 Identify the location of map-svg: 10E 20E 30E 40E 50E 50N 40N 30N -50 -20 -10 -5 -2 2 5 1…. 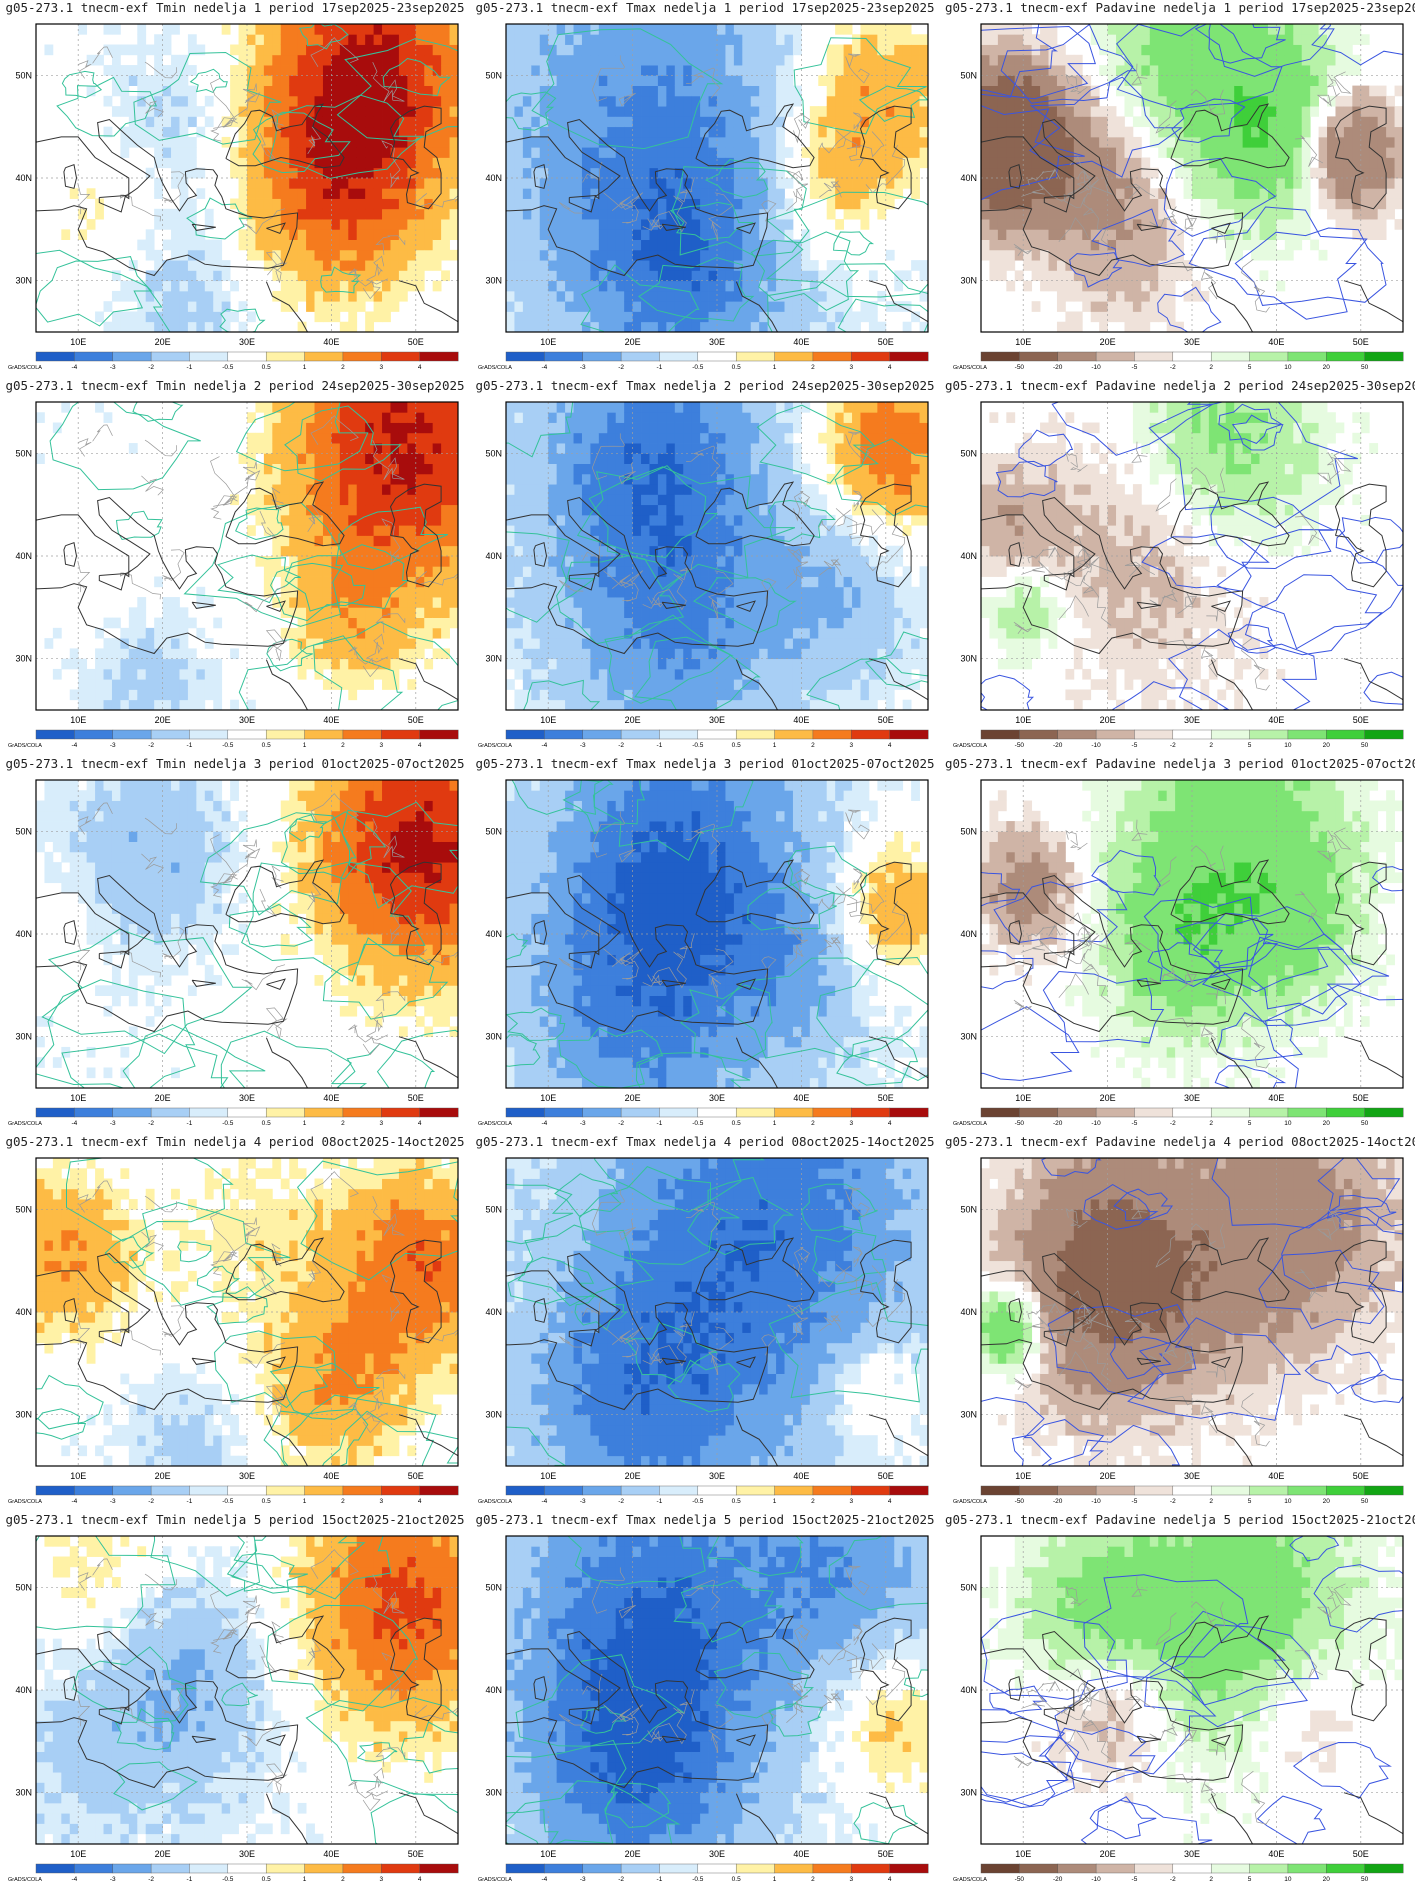
(1178, 953).